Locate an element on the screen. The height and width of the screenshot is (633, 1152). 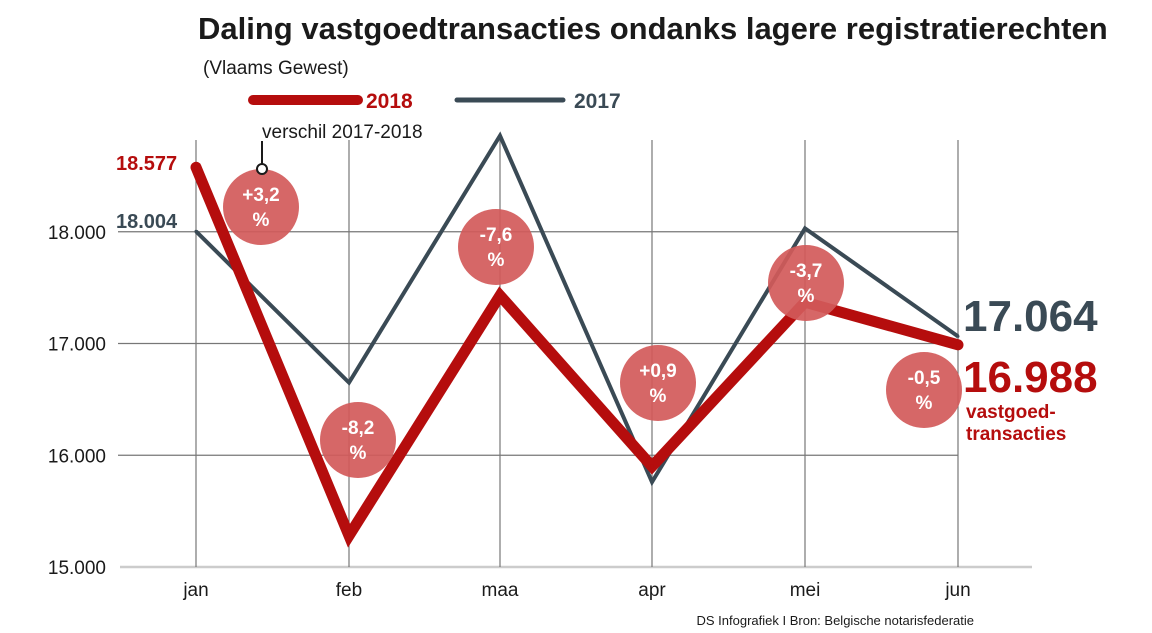
y-tick-label: 16.000 is located at coordinates (77, 456).